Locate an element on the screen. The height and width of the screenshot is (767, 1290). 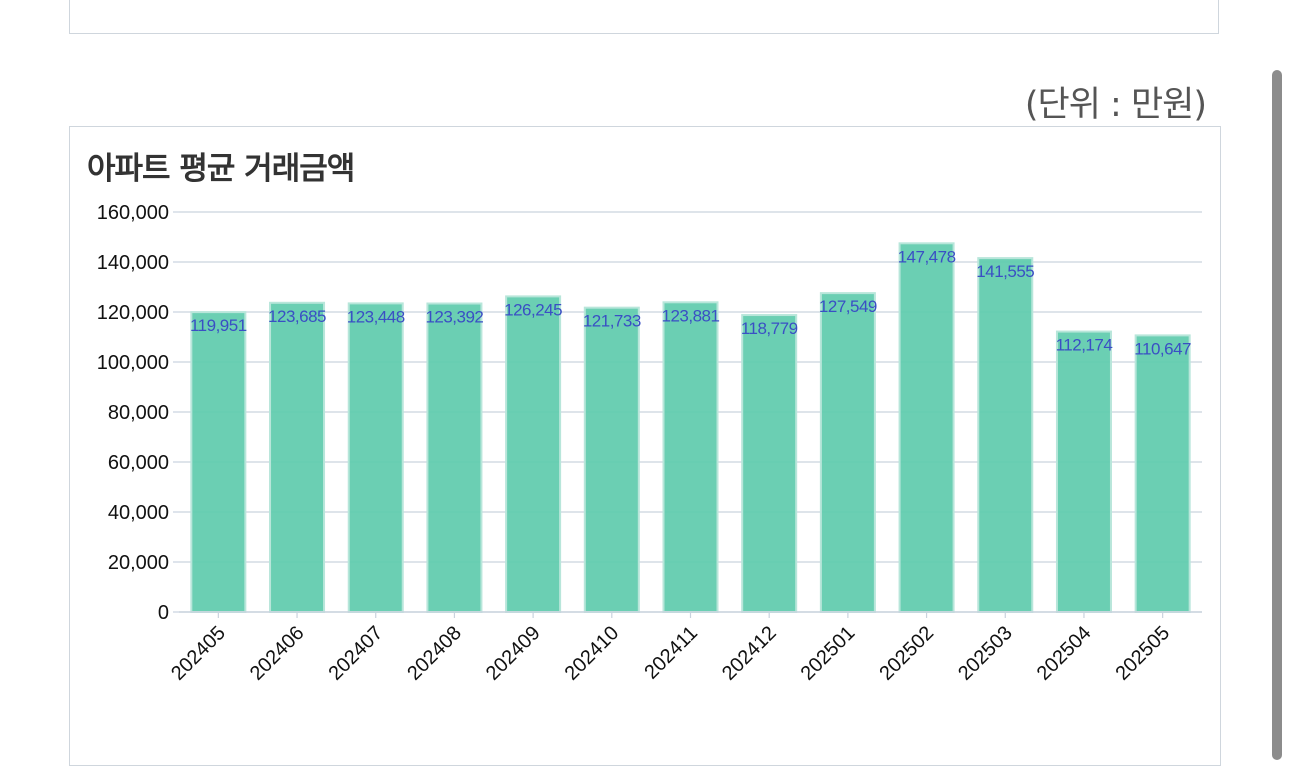
data-label: 112,174 is located at coordinates (1084, 345).